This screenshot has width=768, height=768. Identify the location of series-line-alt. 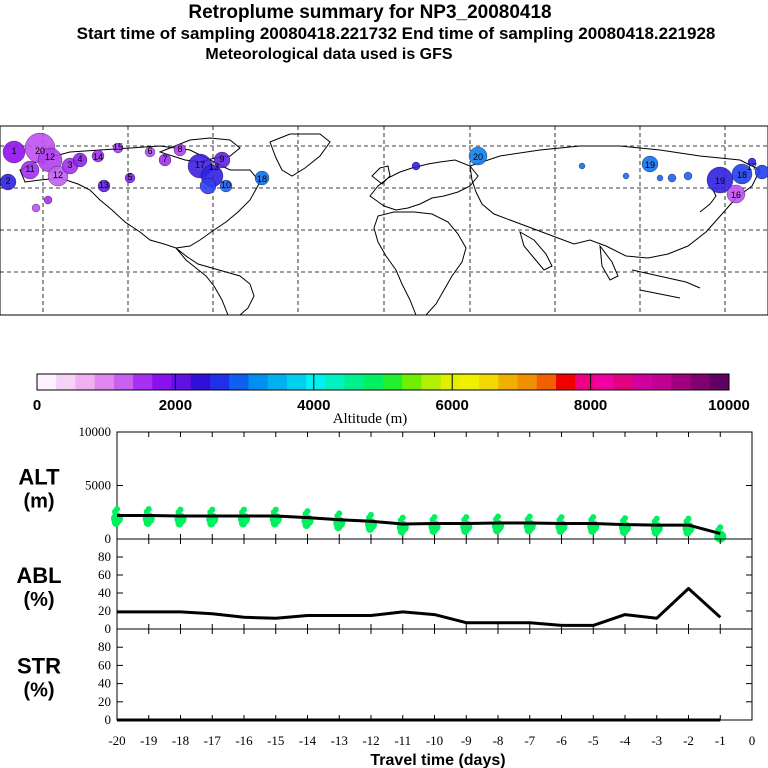
(419, 525).